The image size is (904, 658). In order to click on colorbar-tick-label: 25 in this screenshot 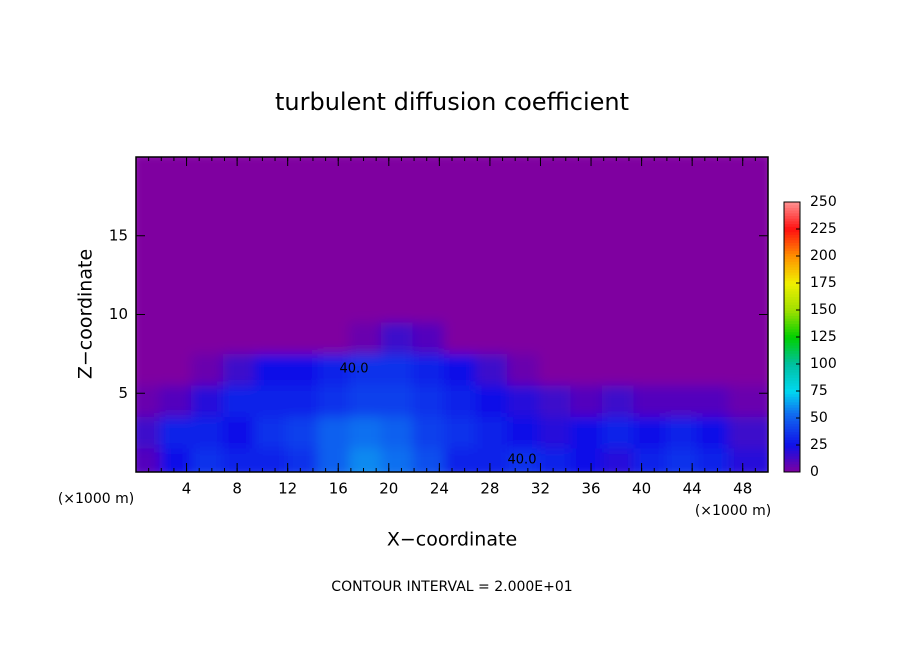, I will do `click(819, 445)`.